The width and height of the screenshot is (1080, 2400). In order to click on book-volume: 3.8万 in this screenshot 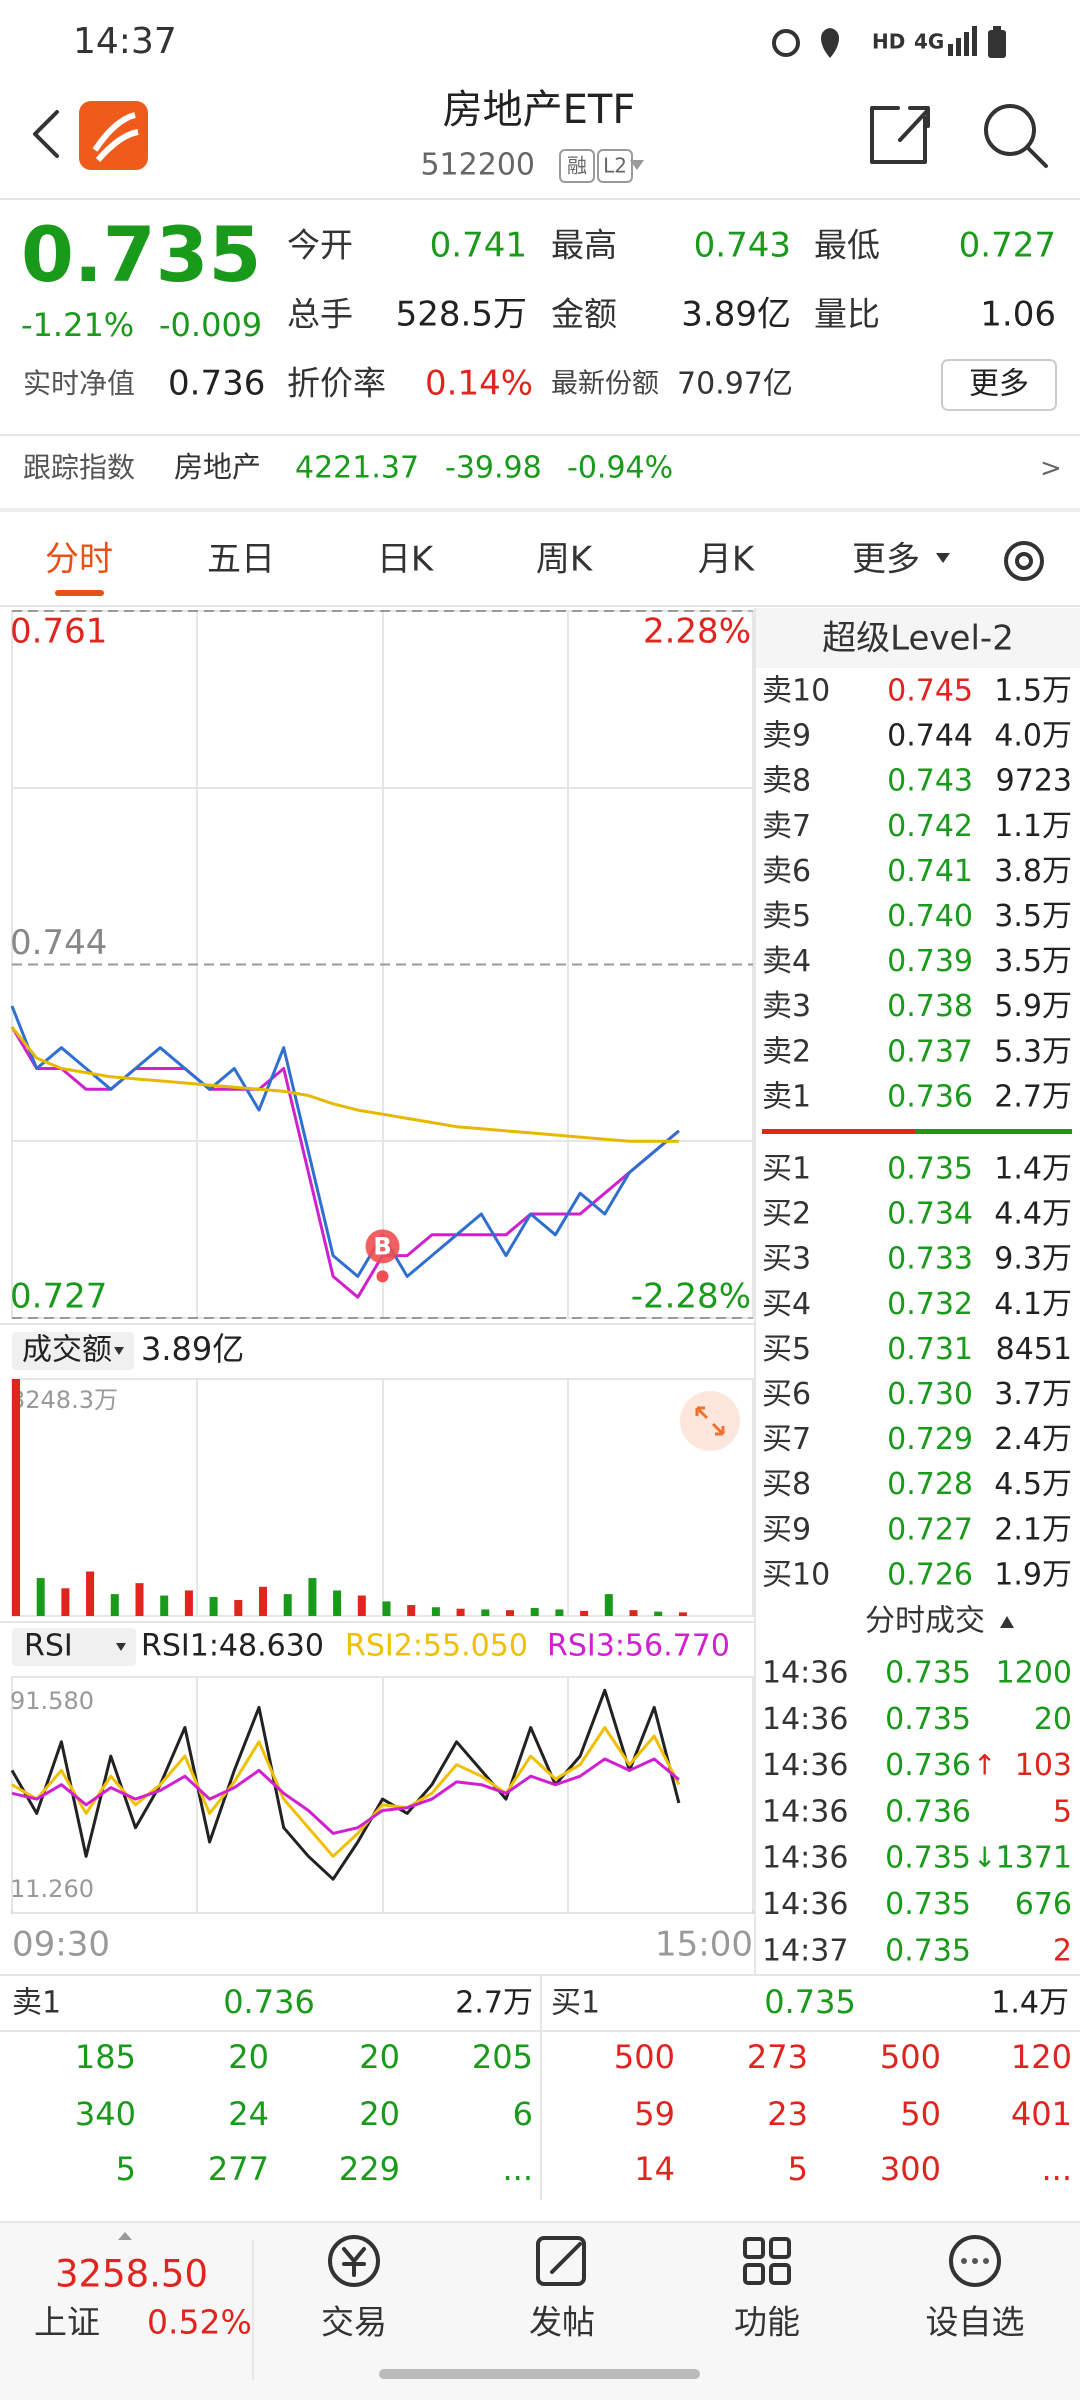, I will do `click(1033, 871)`.